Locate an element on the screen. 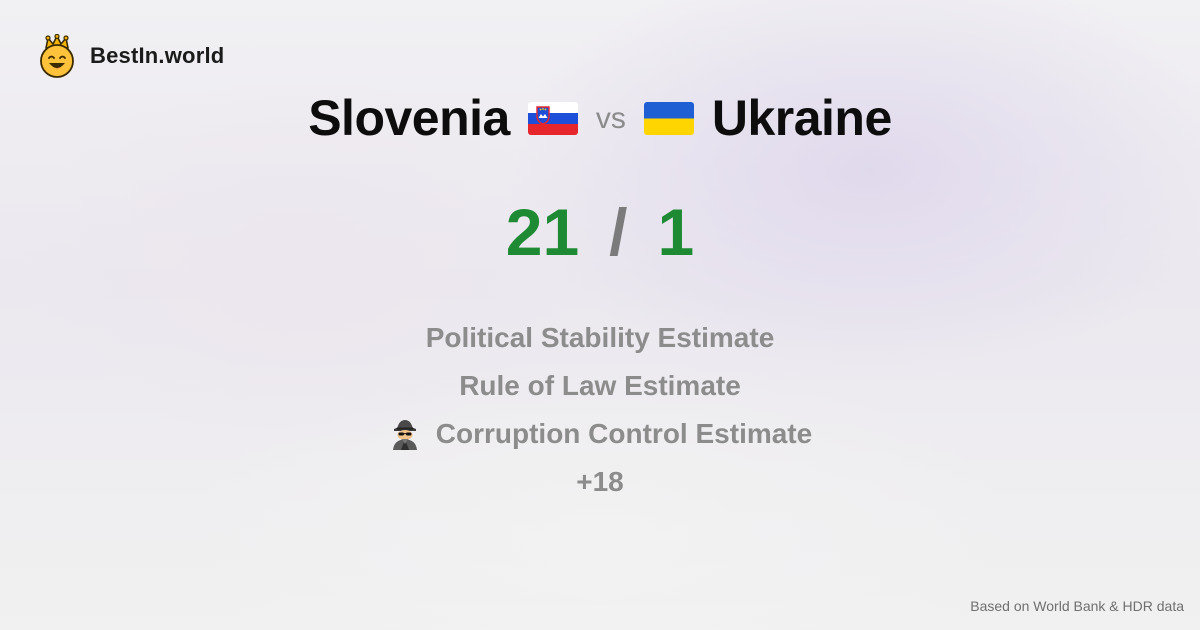 This screenshot has width=1200, height=630. detective-icon is located at coordinates (404, 435).